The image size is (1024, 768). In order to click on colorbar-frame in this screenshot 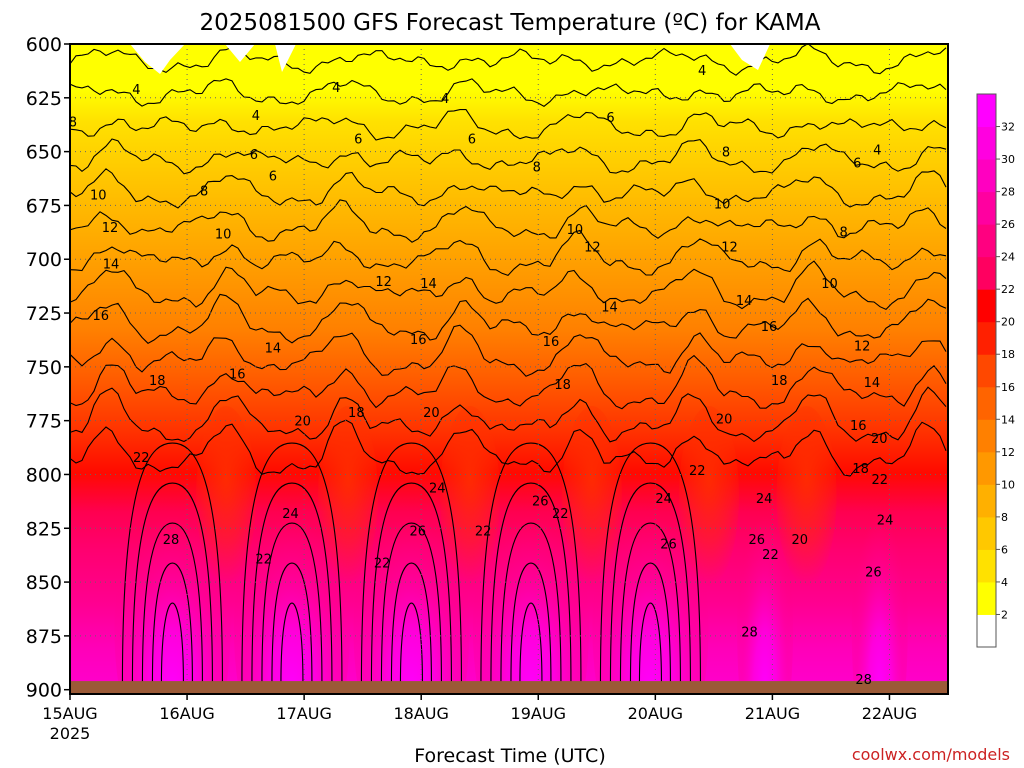, I will do `click(986, 370)`.